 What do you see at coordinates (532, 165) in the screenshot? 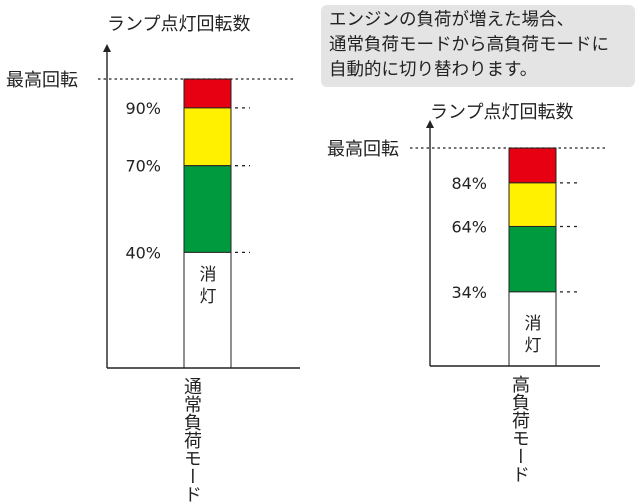
I see `high-bar-red-zone` at bounding box center [532, 165].